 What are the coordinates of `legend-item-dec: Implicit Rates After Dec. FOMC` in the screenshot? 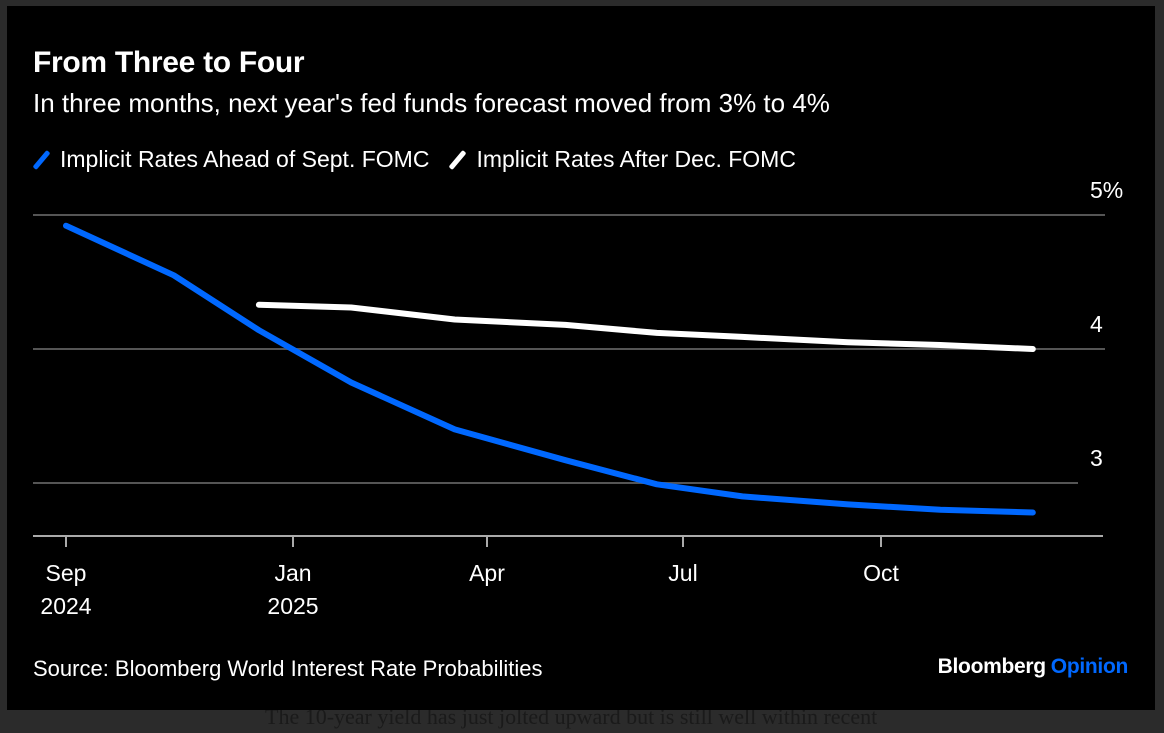 It's located at (622, 159).